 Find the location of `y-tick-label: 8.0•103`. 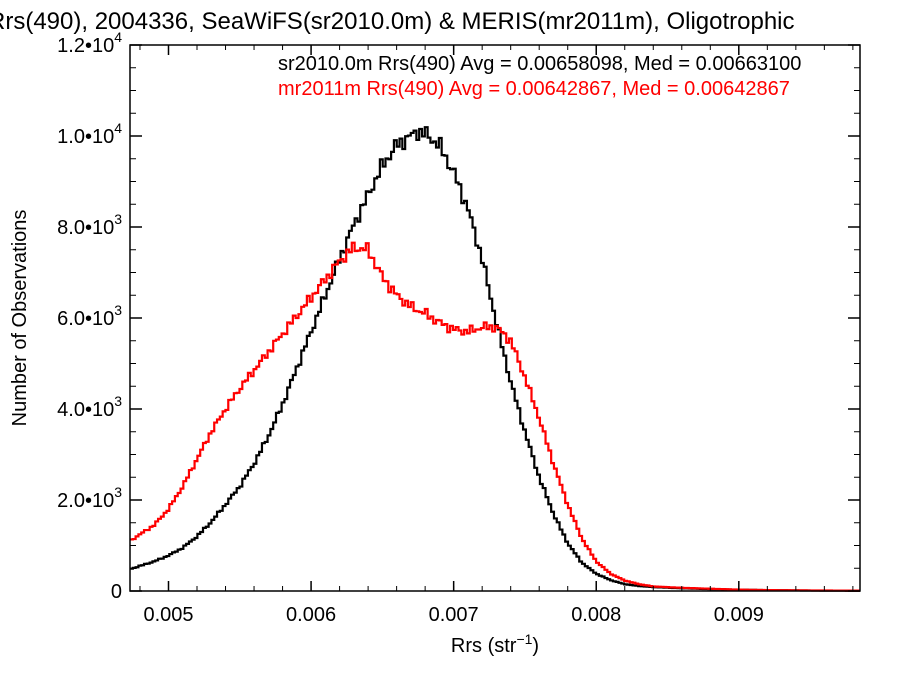

y-tick-label: 8.0•103 is located at coordinates (89, 225).